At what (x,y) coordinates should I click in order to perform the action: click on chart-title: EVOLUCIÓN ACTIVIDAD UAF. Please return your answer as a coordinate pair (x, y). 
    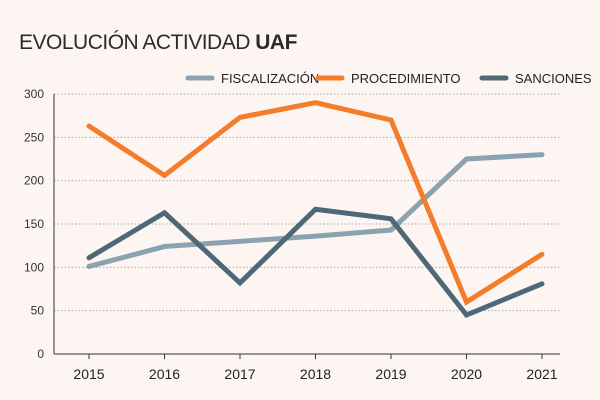
    Looking at the image, I should click on (158, 43).